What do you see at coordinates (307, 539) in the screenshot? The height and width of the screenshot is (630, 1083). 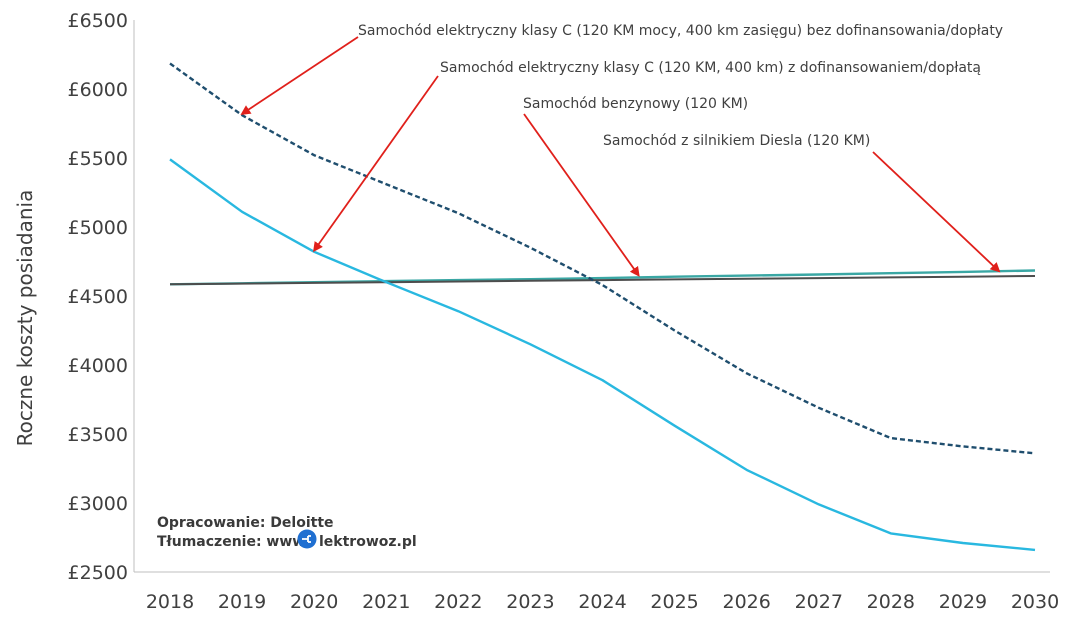 I see `plug-logo-icon` at bounding box center [307, 539].